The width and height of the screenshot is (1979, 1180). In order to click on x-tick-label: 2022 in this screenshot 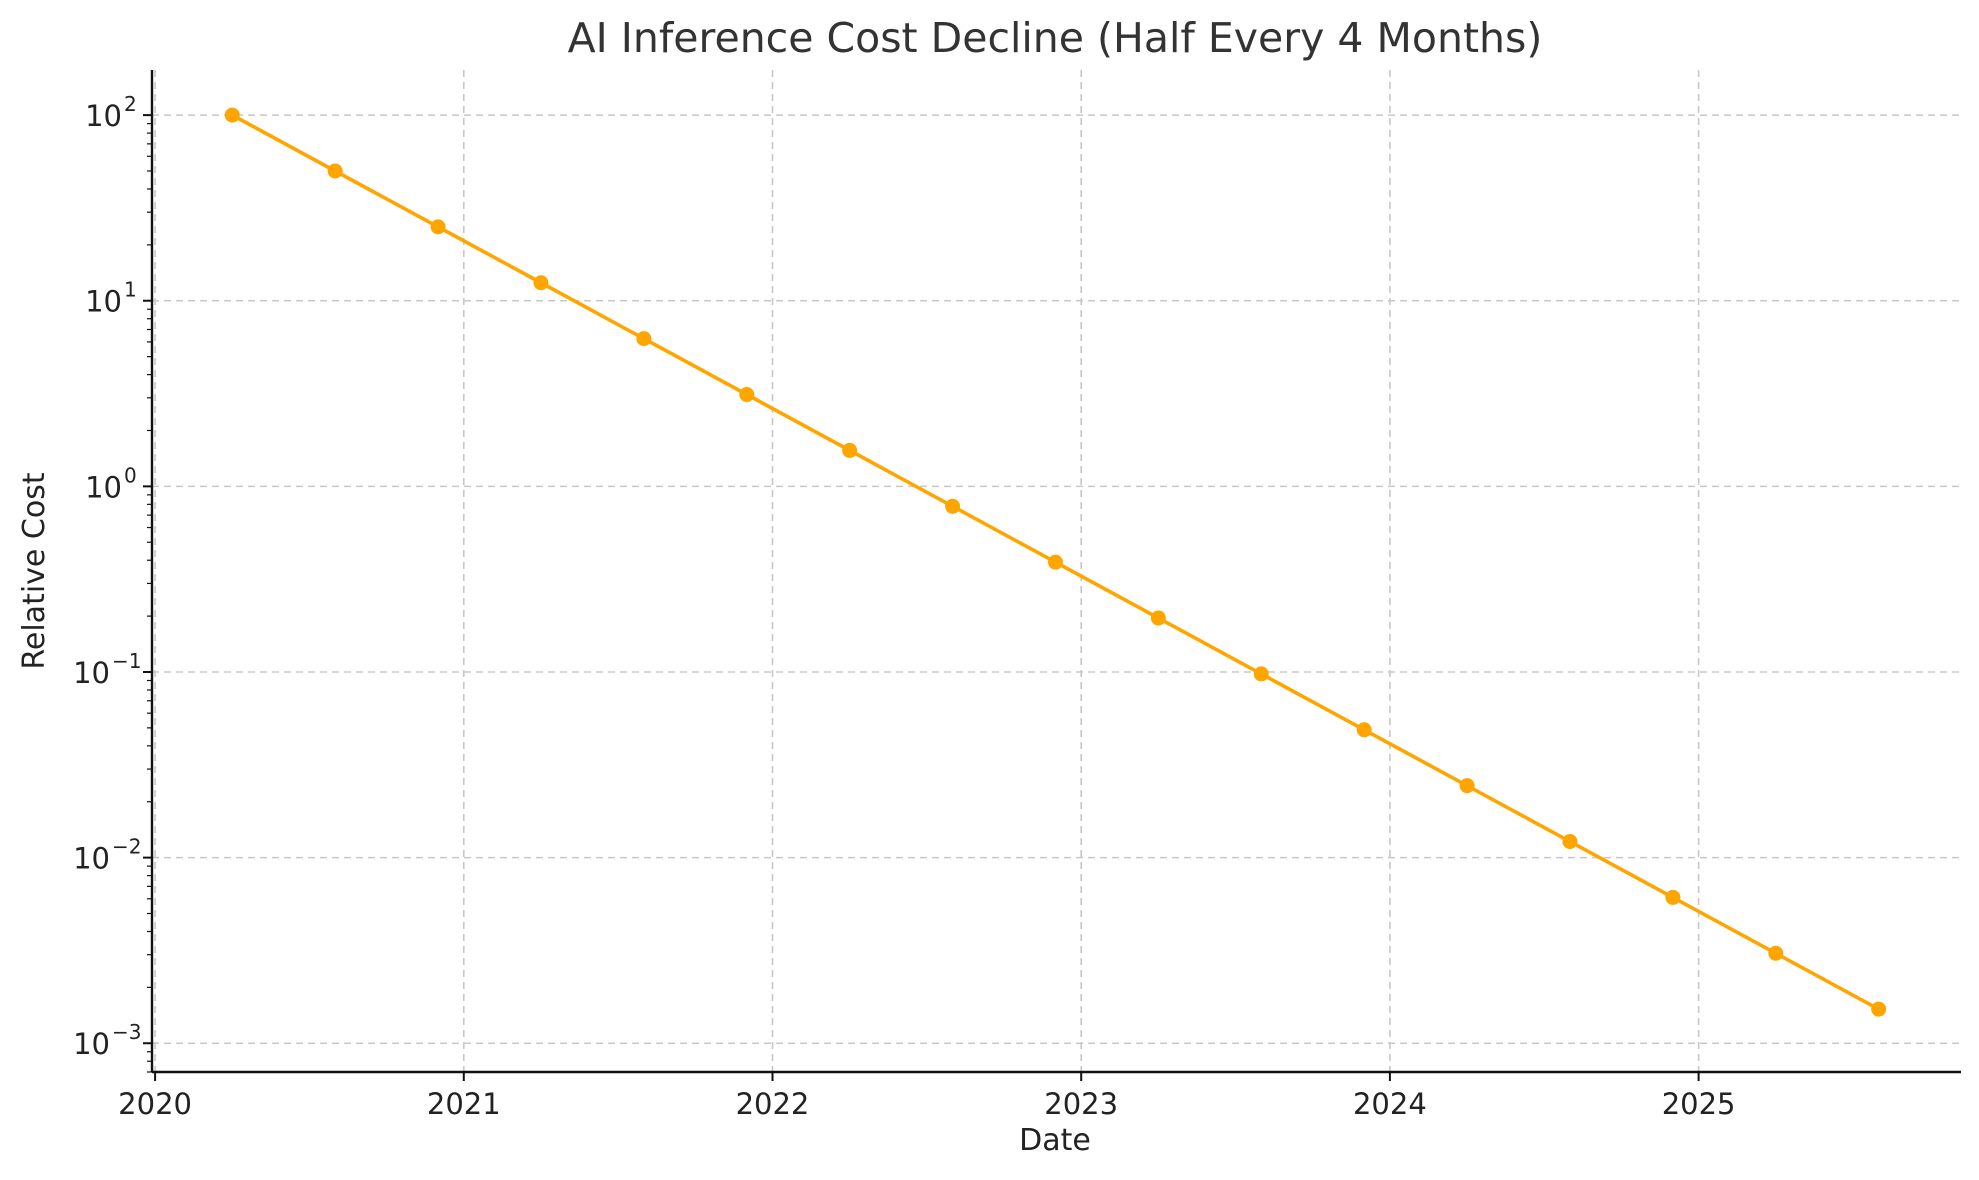, I will do `click(773, 1104)`.